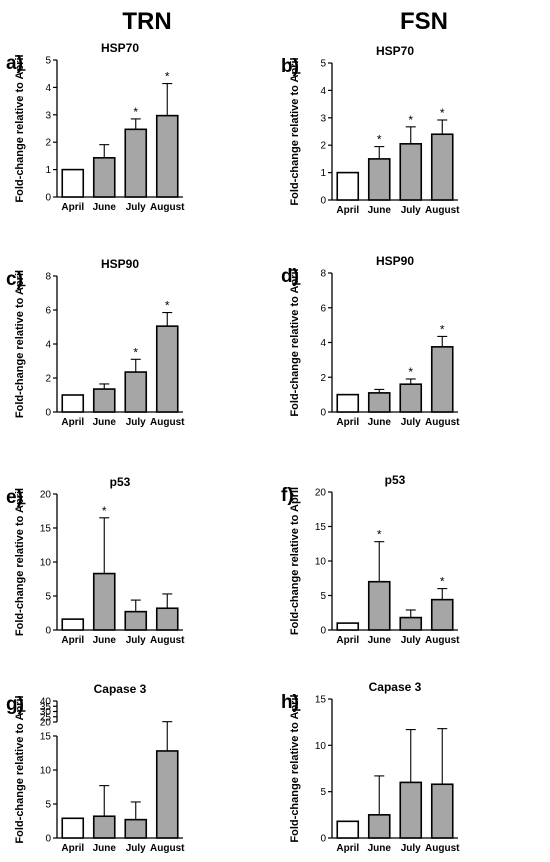 The image size is (550, 862). What do you see at coordinates (14, 279) in the screenshot?
I see `panel-label: c)` at bounding box center [14, 279].